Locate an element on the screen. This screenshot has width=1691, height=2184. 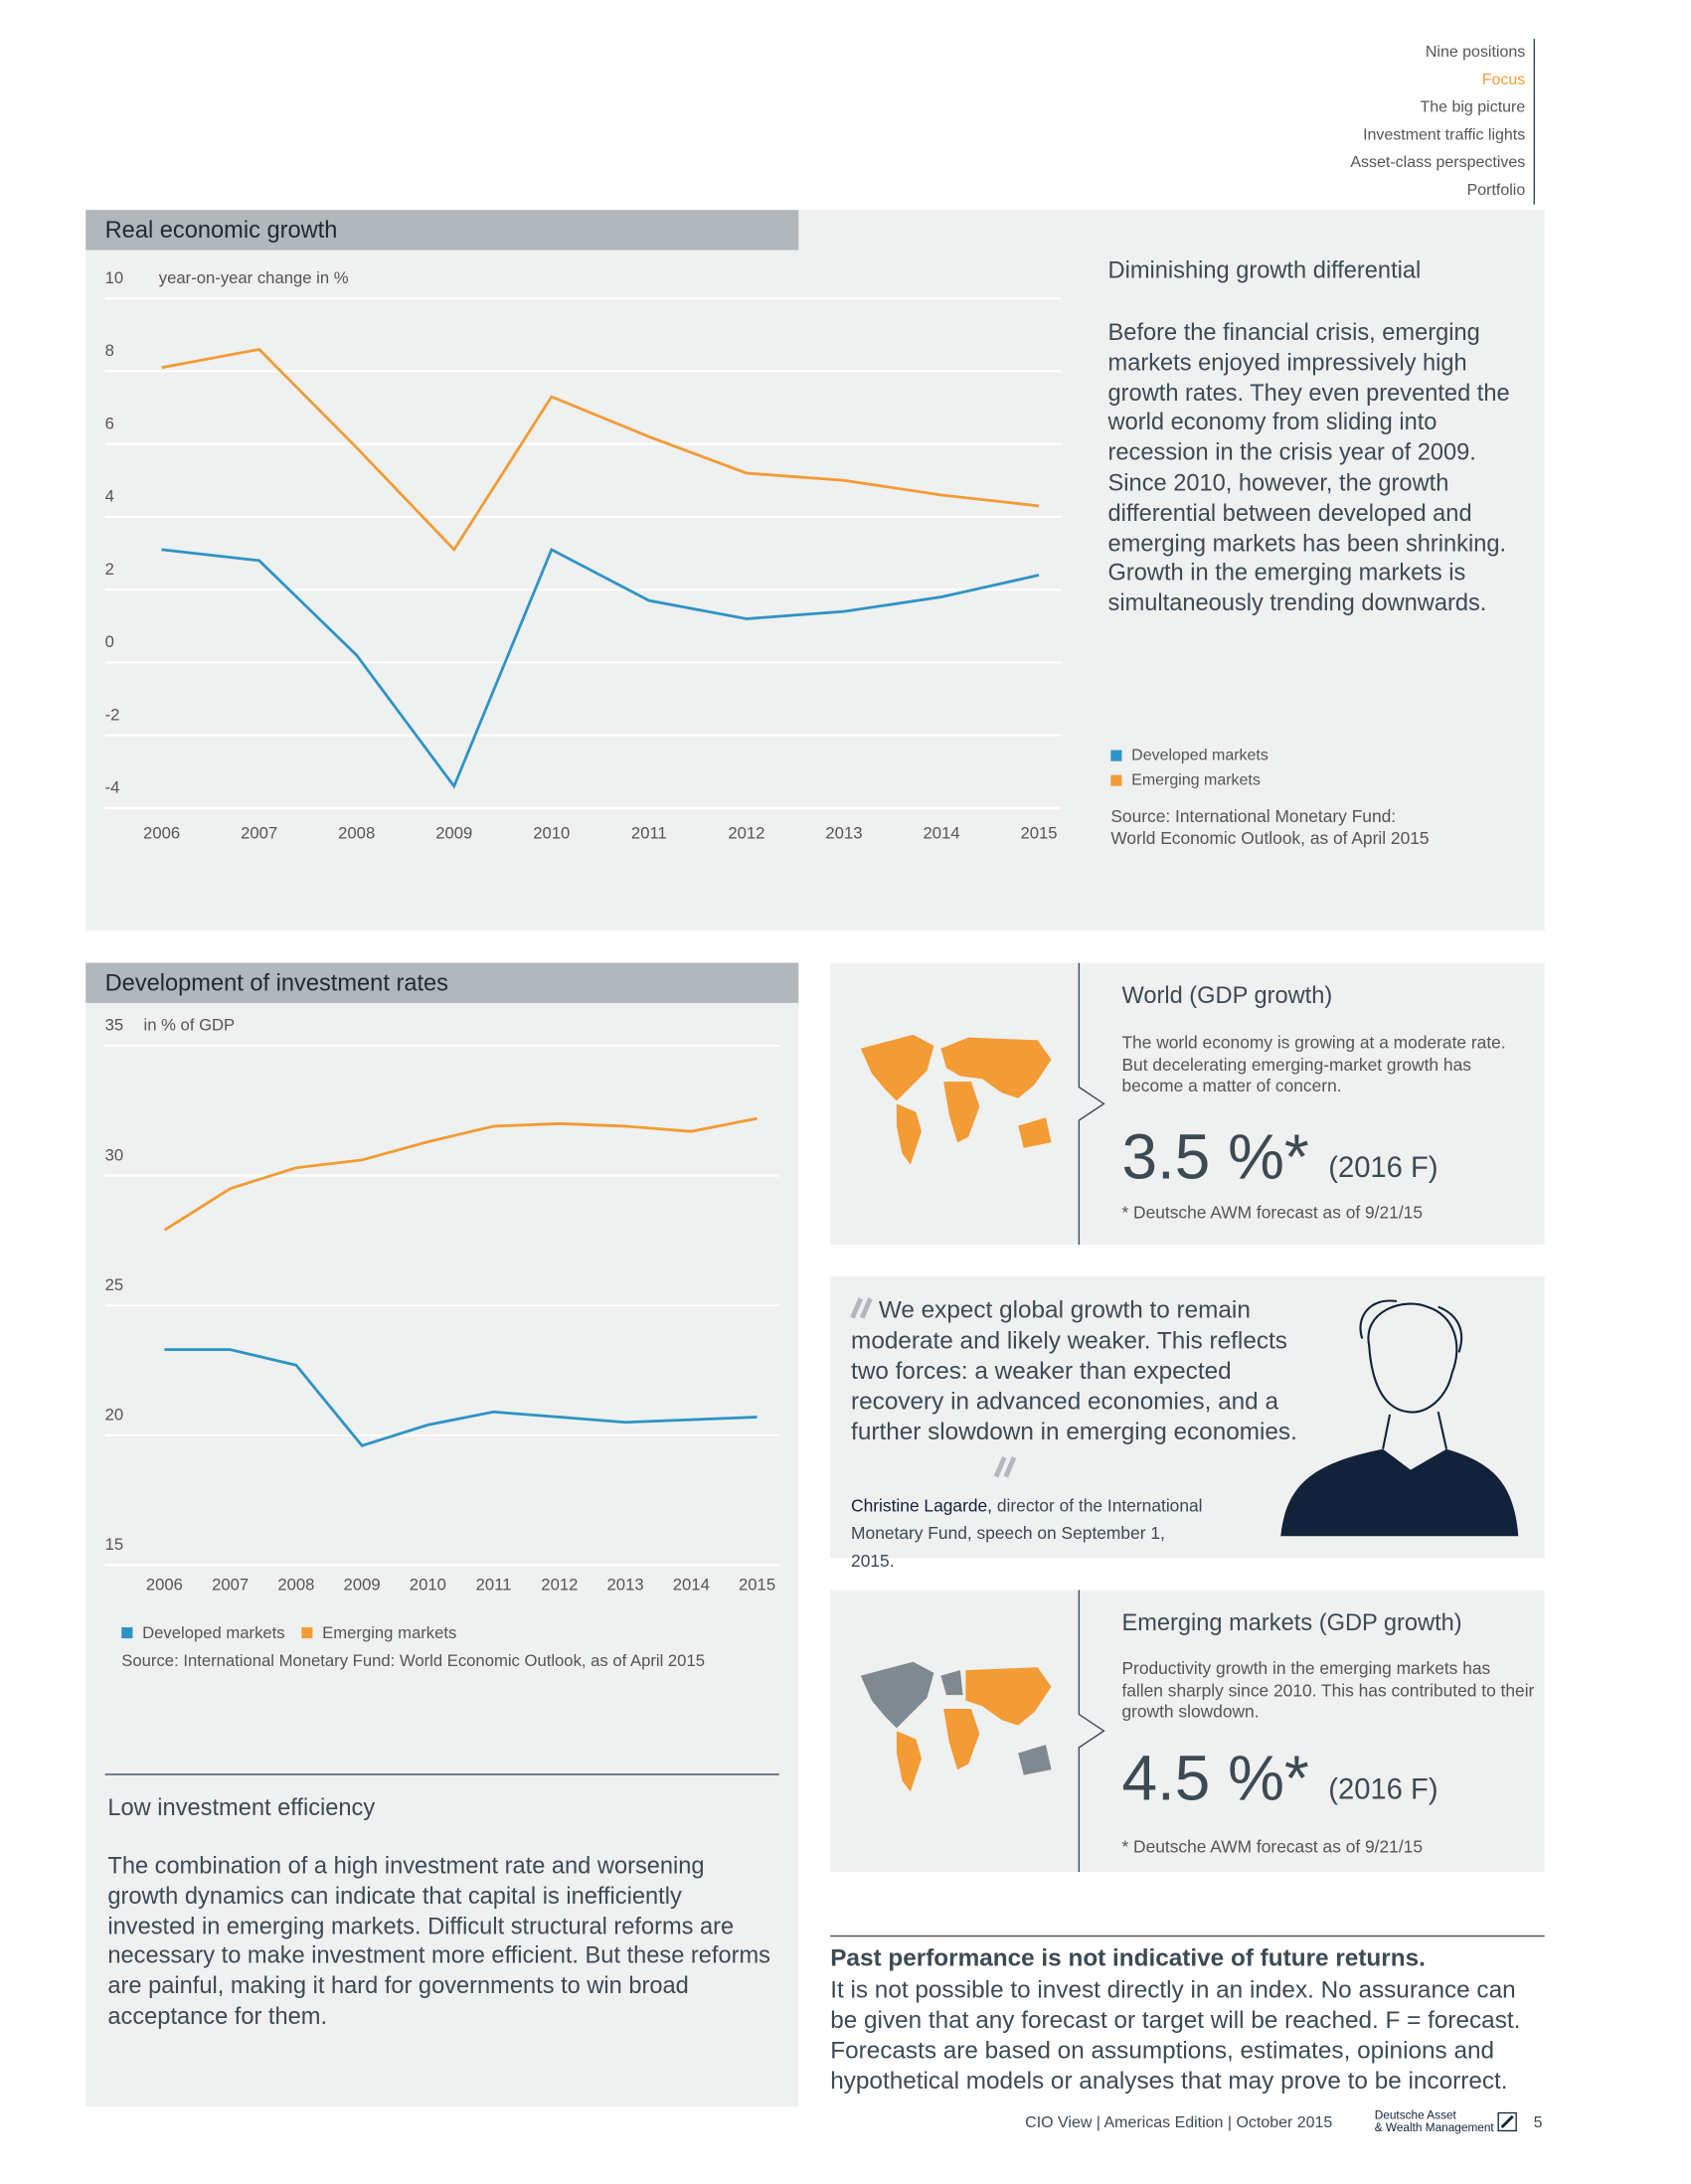
y-axis-label: year-on-year change in % is located at coordinates (254, 277).